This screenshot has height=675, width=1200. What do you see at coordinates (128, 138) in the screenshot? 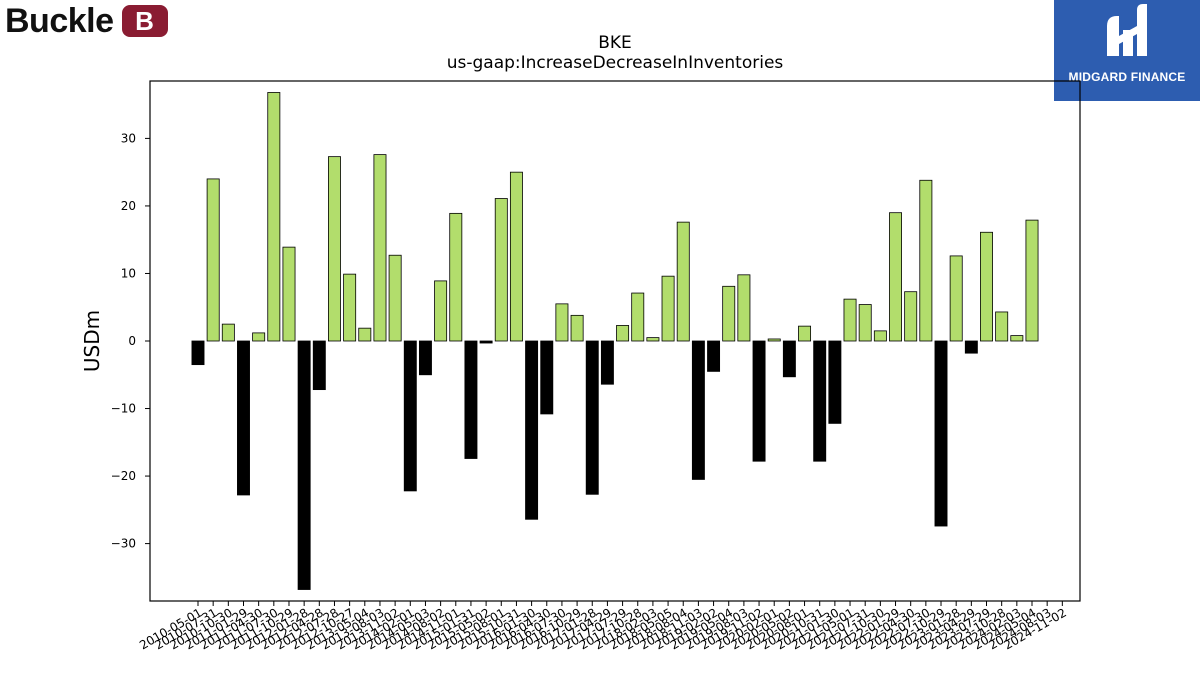
I see `y-tick-label: 30` at bounding box center [128, 138].